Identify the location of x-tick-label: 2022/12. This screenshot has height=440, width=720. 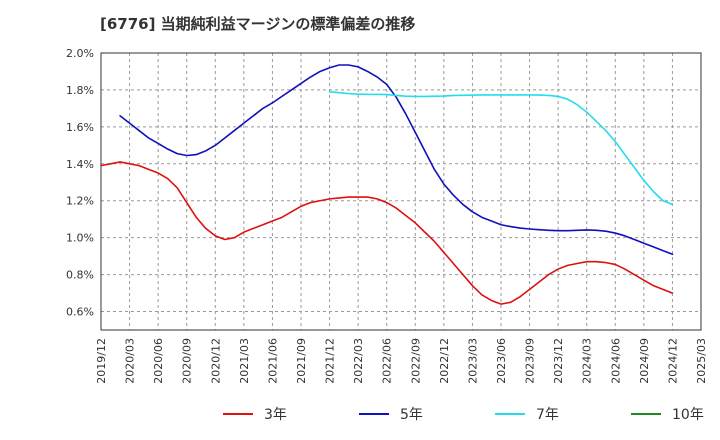
(444, 361).